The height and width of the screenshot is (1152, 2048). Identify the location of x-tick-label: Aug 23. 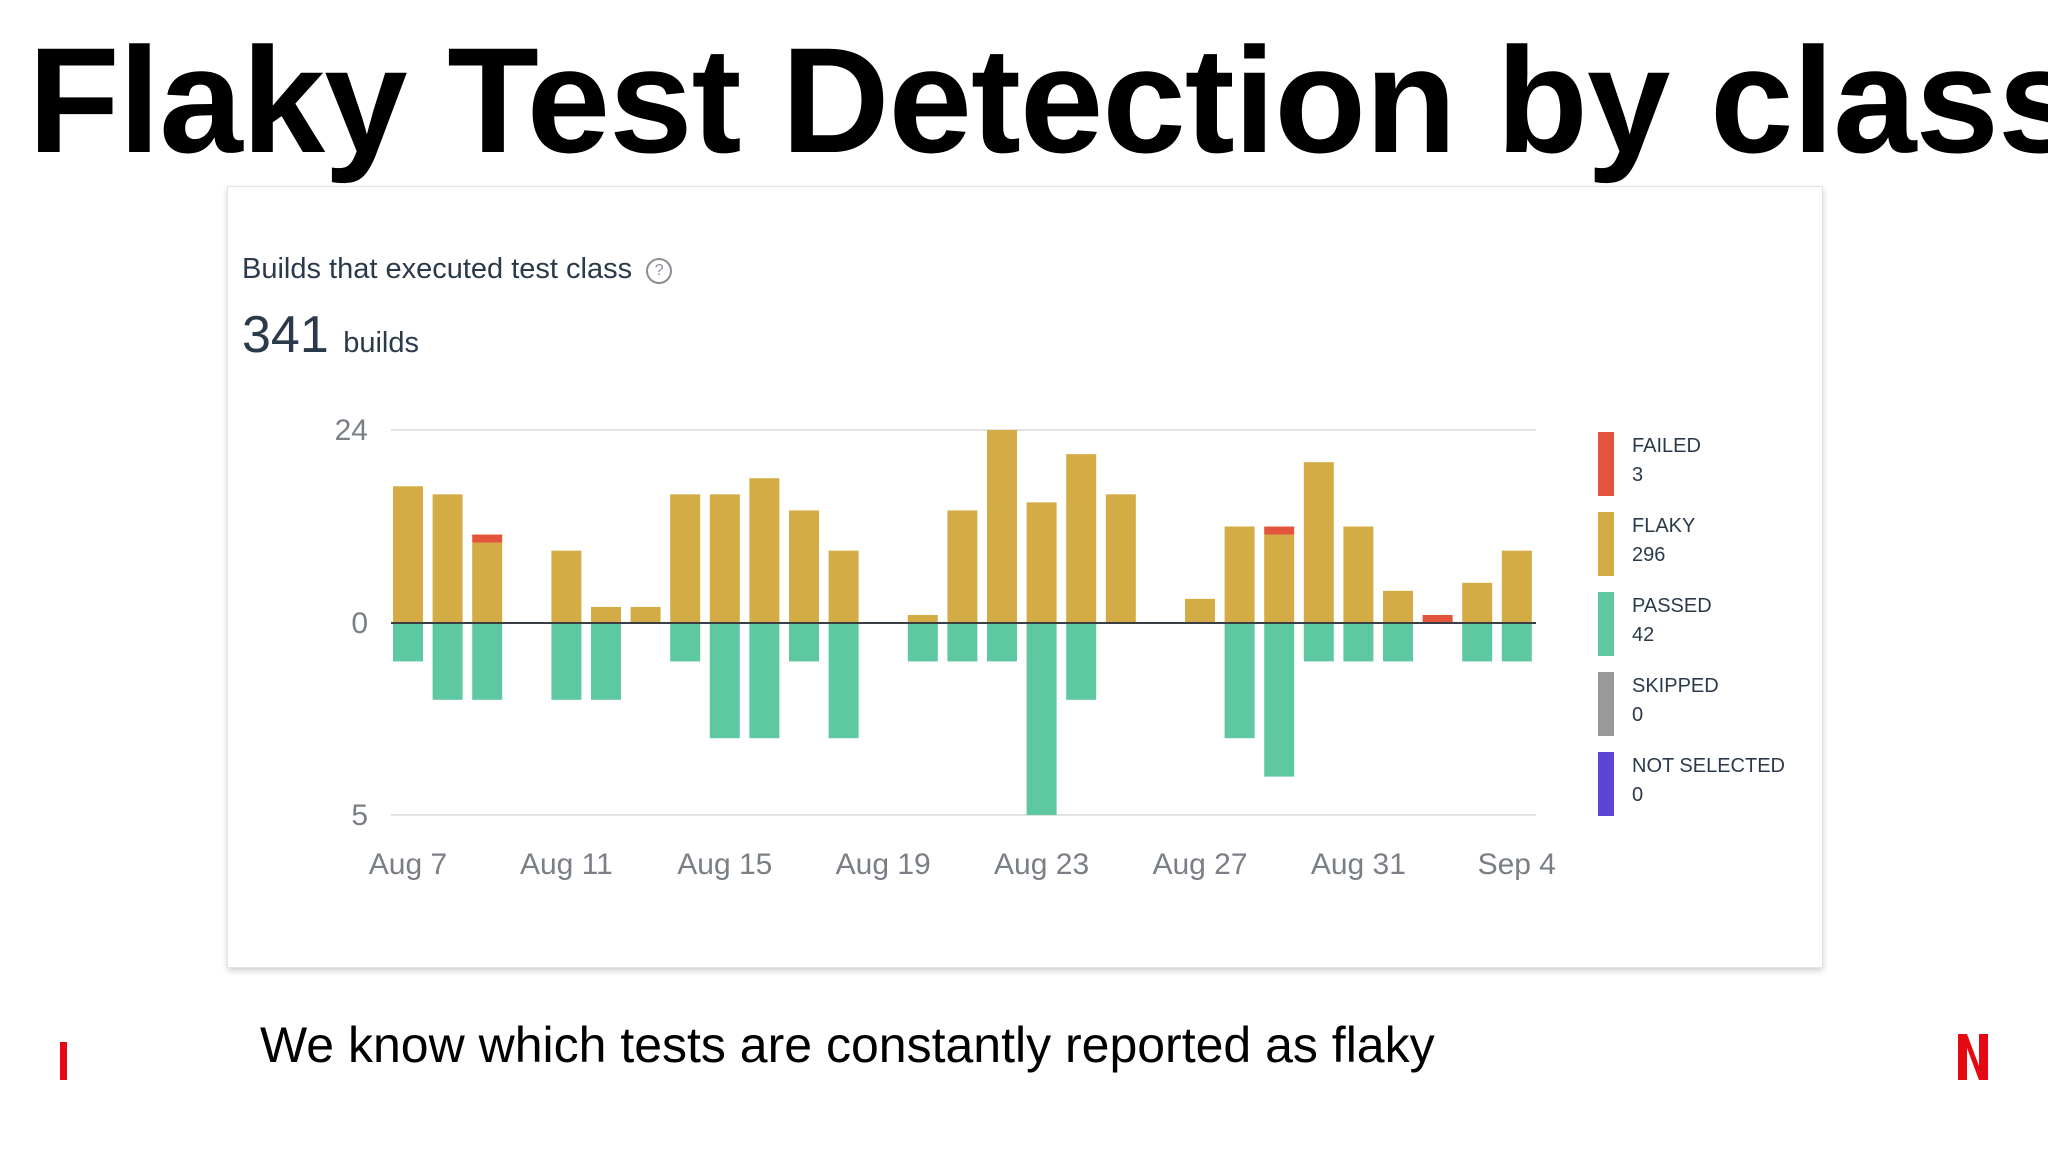
(1041, 864).